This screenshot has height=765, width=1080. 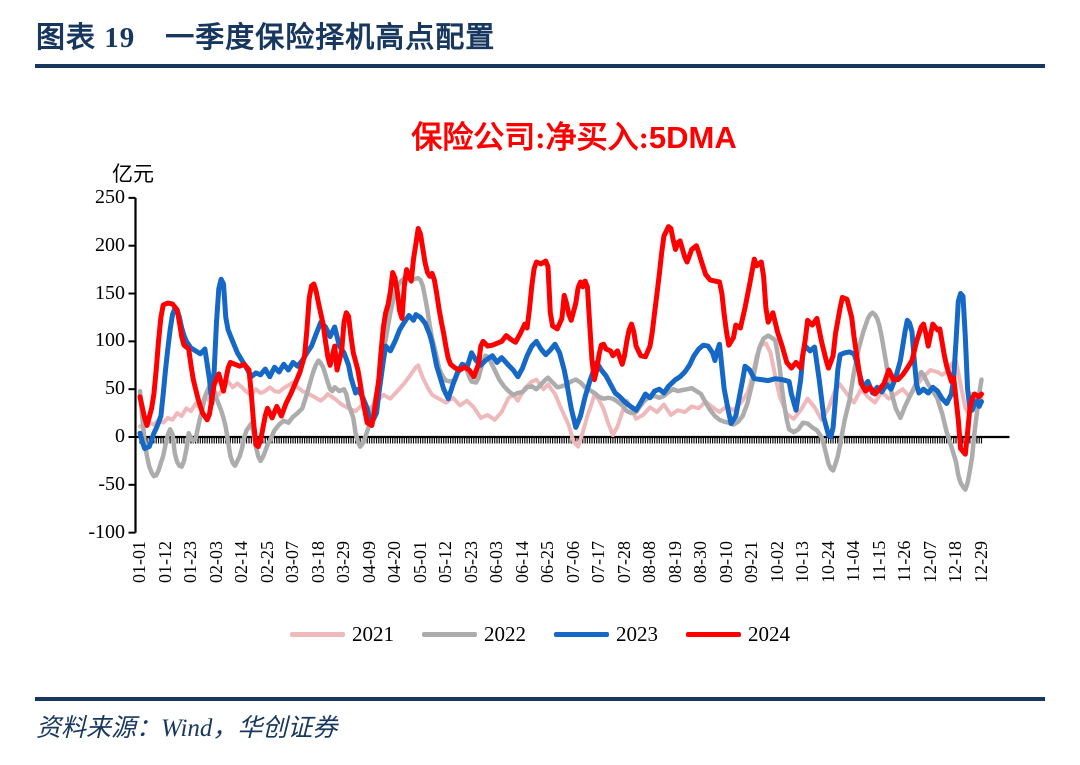 What do you see at coordinates (713, 634) in the screenshot?
I see `legend-swatch-2024` at bounding box center [713, 634].